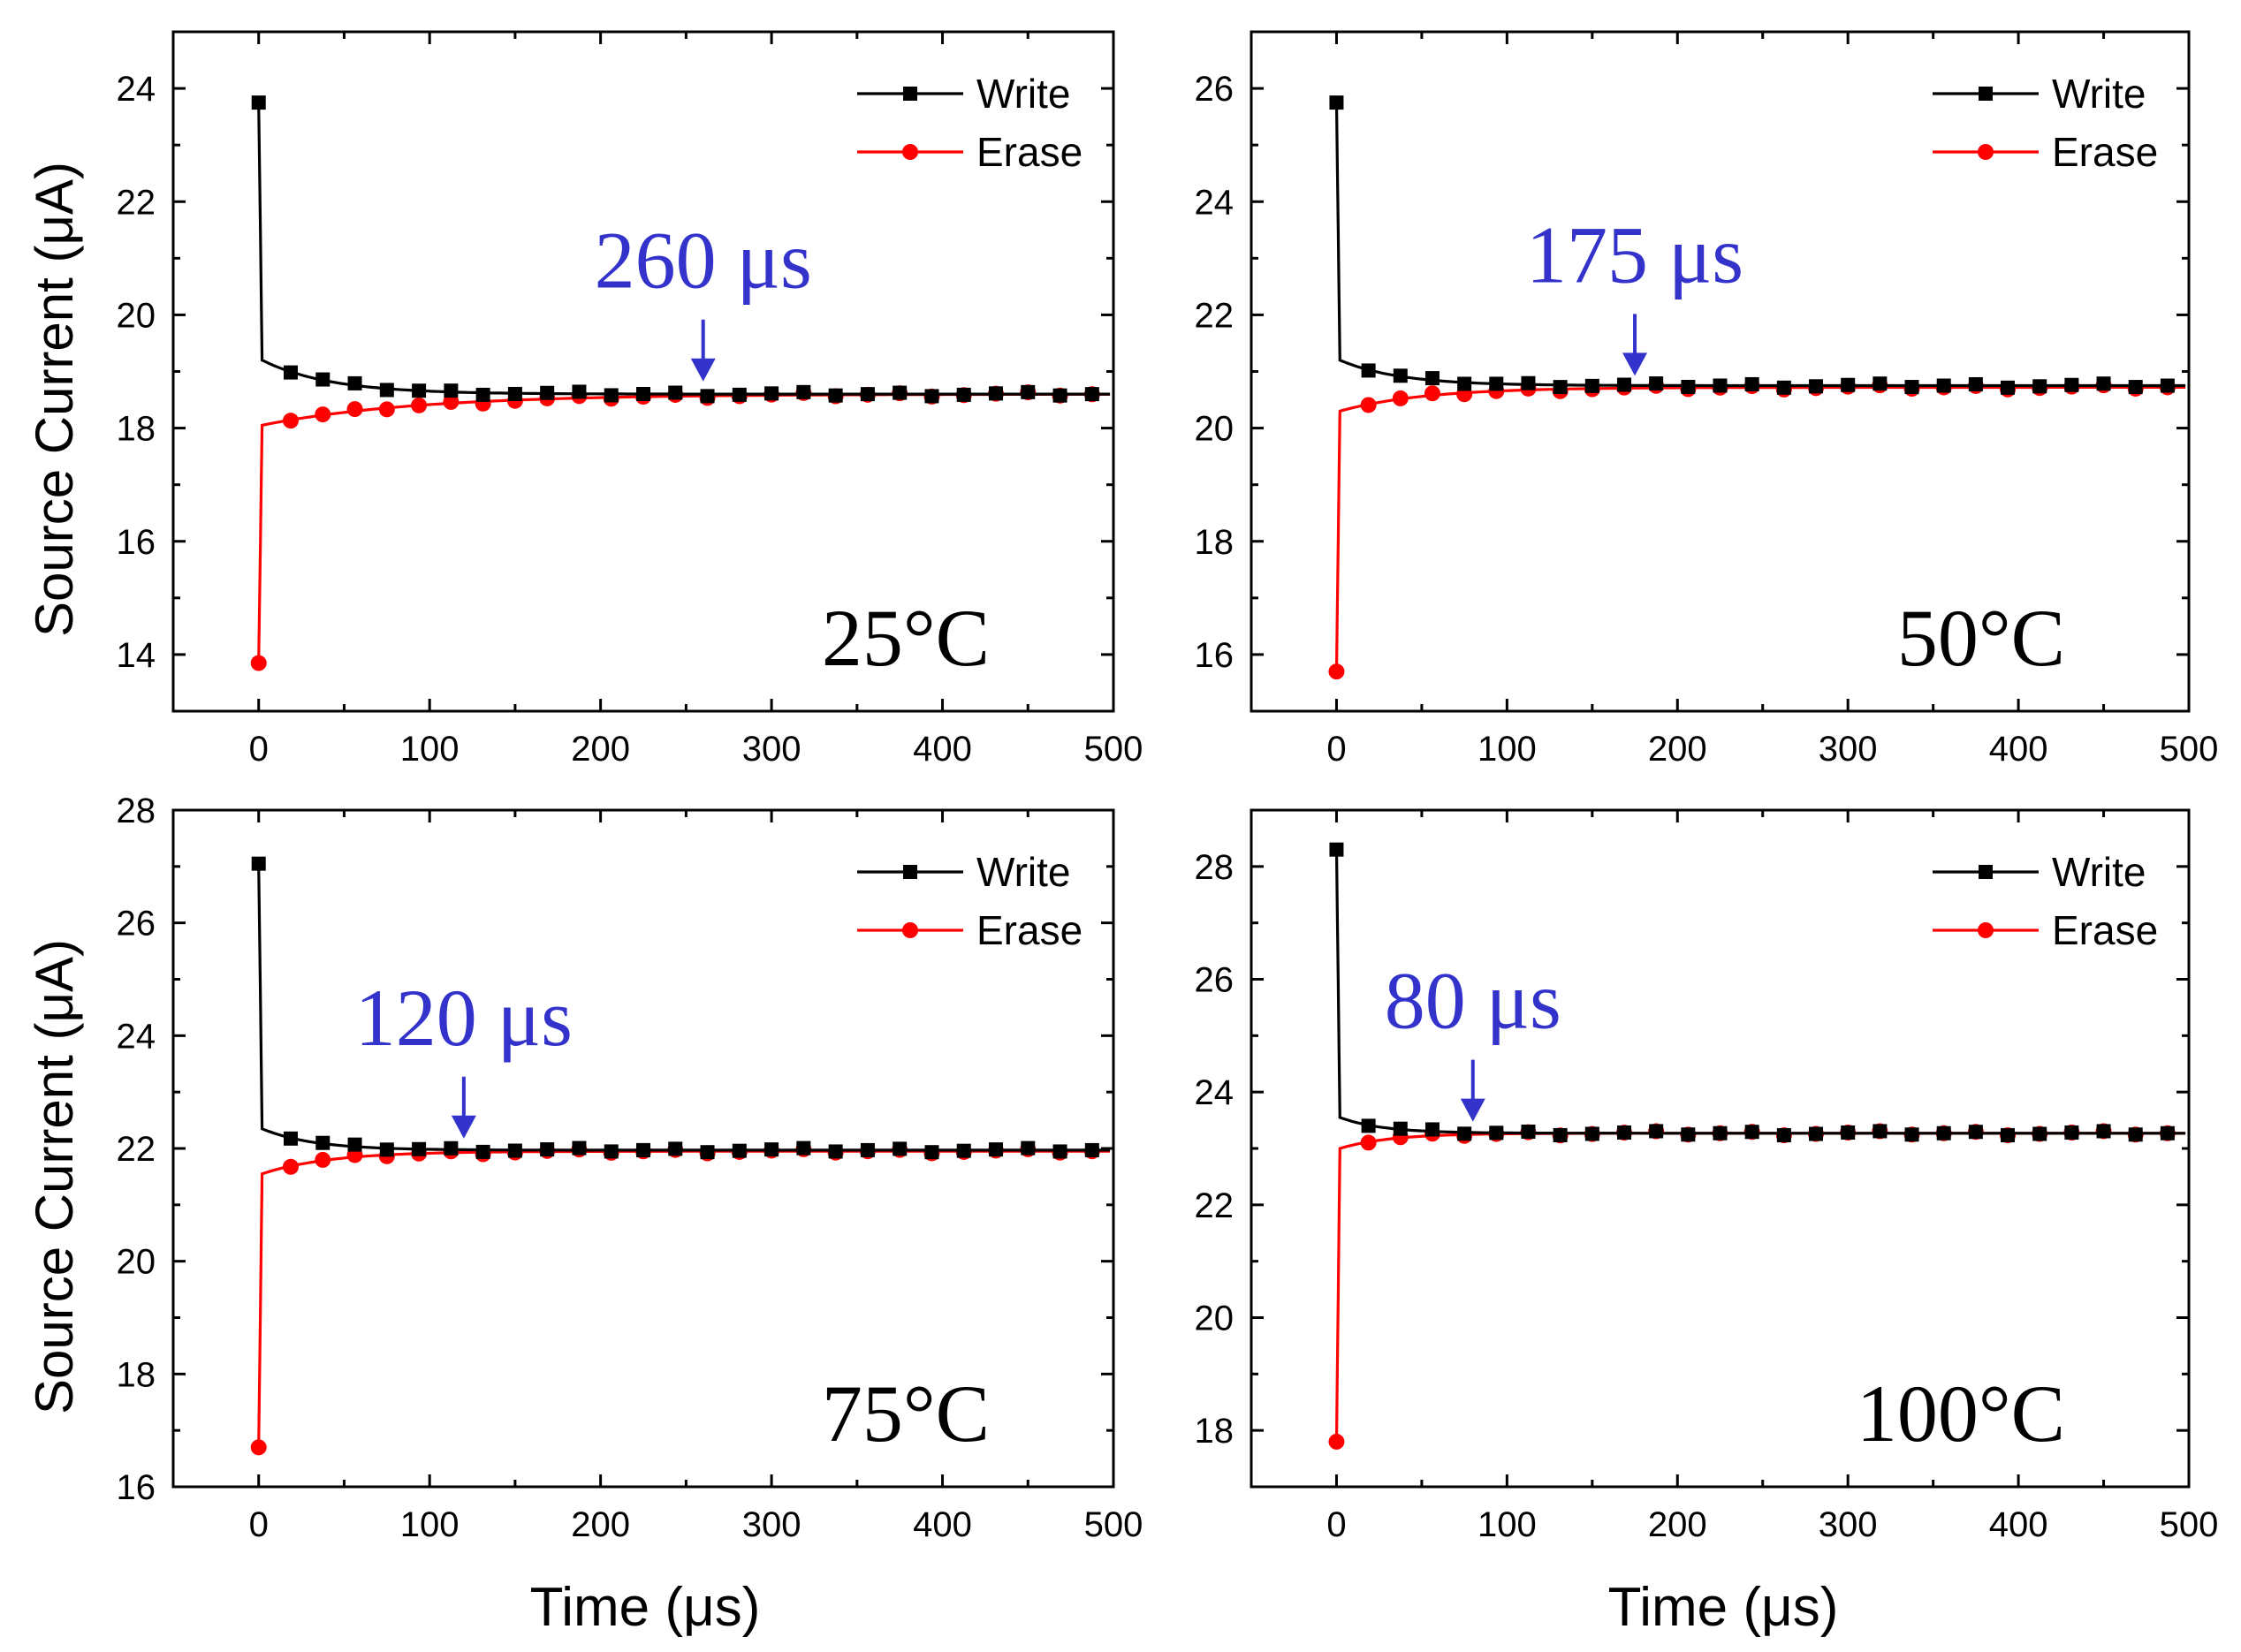  What do you see at coordinates (1677, 1524) in the screenshot?
I see `x-tick-label: 200` at bounding box center [1677, 1524].